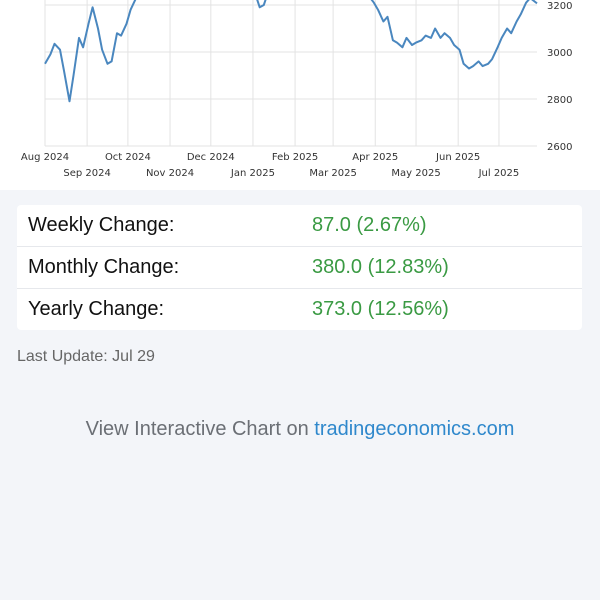  What do you see at coordinates (86, 173) in the screenshot?
I see `x-tick-label: Sep 2024` at bounding box center [86, 173].